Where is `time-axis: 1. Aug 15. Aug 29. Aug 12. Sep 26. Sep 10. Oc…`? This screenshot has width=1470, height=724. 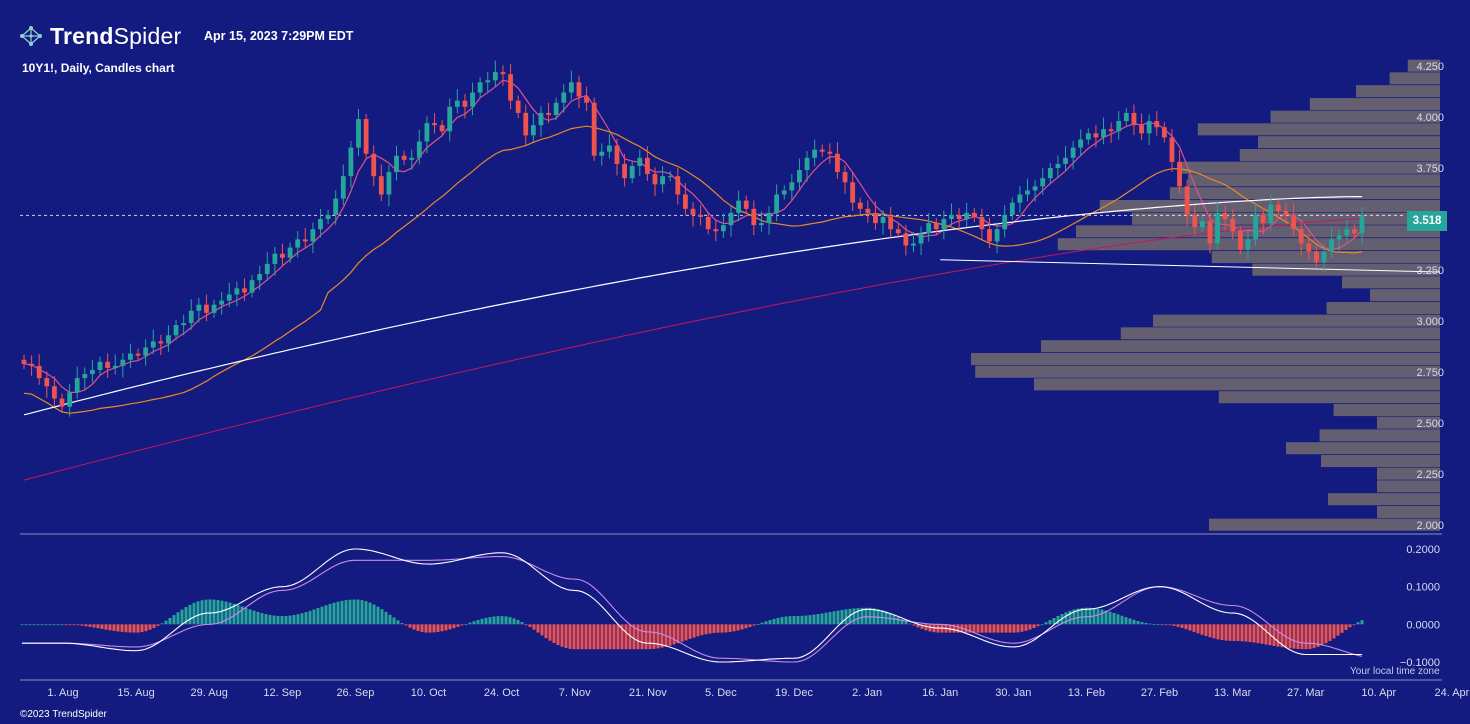 time-axis: 1. Aug 15. Aug 29. Aug 12. Sep 26. Sep 10. Oc… is located at coordinates (758, 693).